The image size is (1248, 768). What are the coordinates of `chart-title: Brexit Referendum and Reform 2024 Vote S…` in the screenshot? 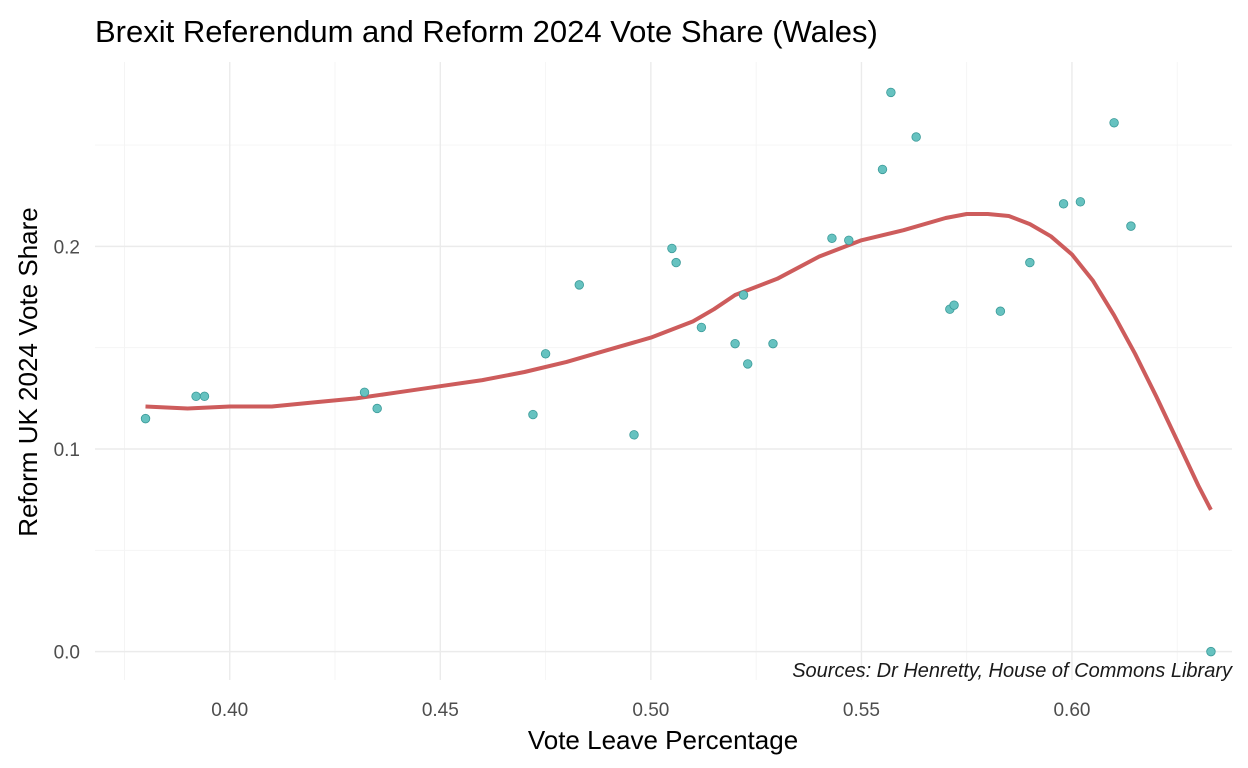 It's located at (486, 31).